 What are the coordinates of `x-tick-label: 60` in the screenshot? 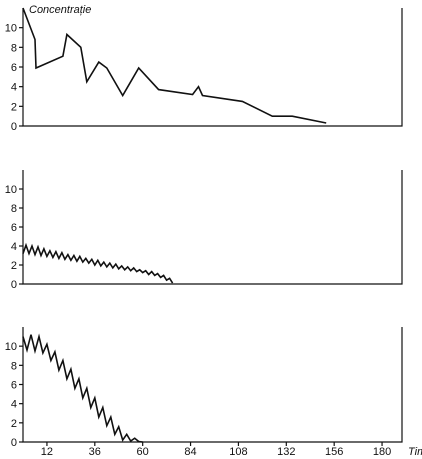 It's located at (143, 452).